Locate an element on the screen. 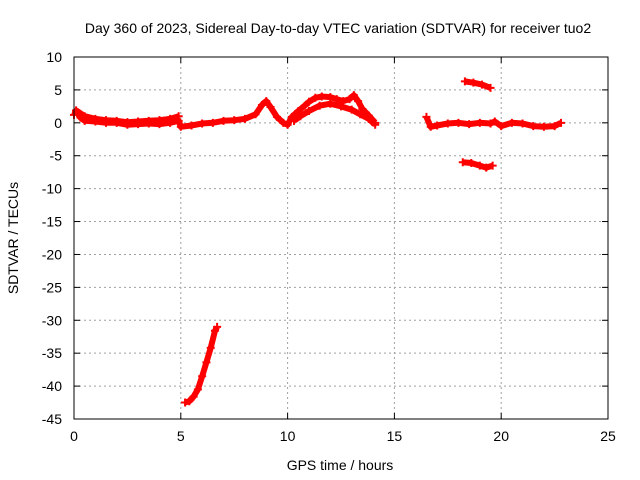 This screenshot has height=480, width=640. series-upper-segment is located at coordinates (478, 84).